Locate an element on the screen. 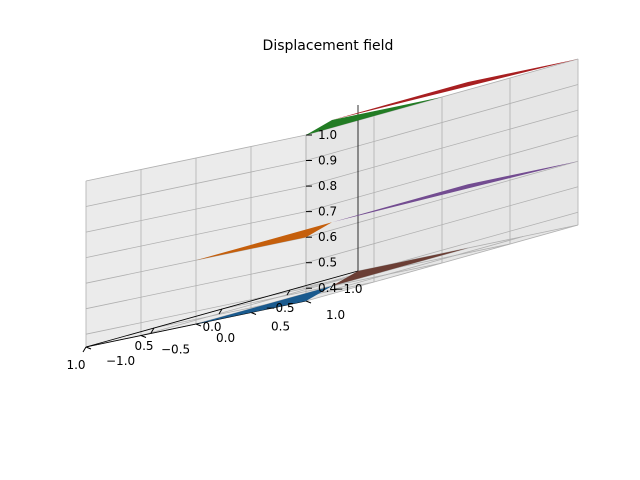 The image size is (640, 480). x-tick-label: 1.0 is located at coordinates (75, 365).